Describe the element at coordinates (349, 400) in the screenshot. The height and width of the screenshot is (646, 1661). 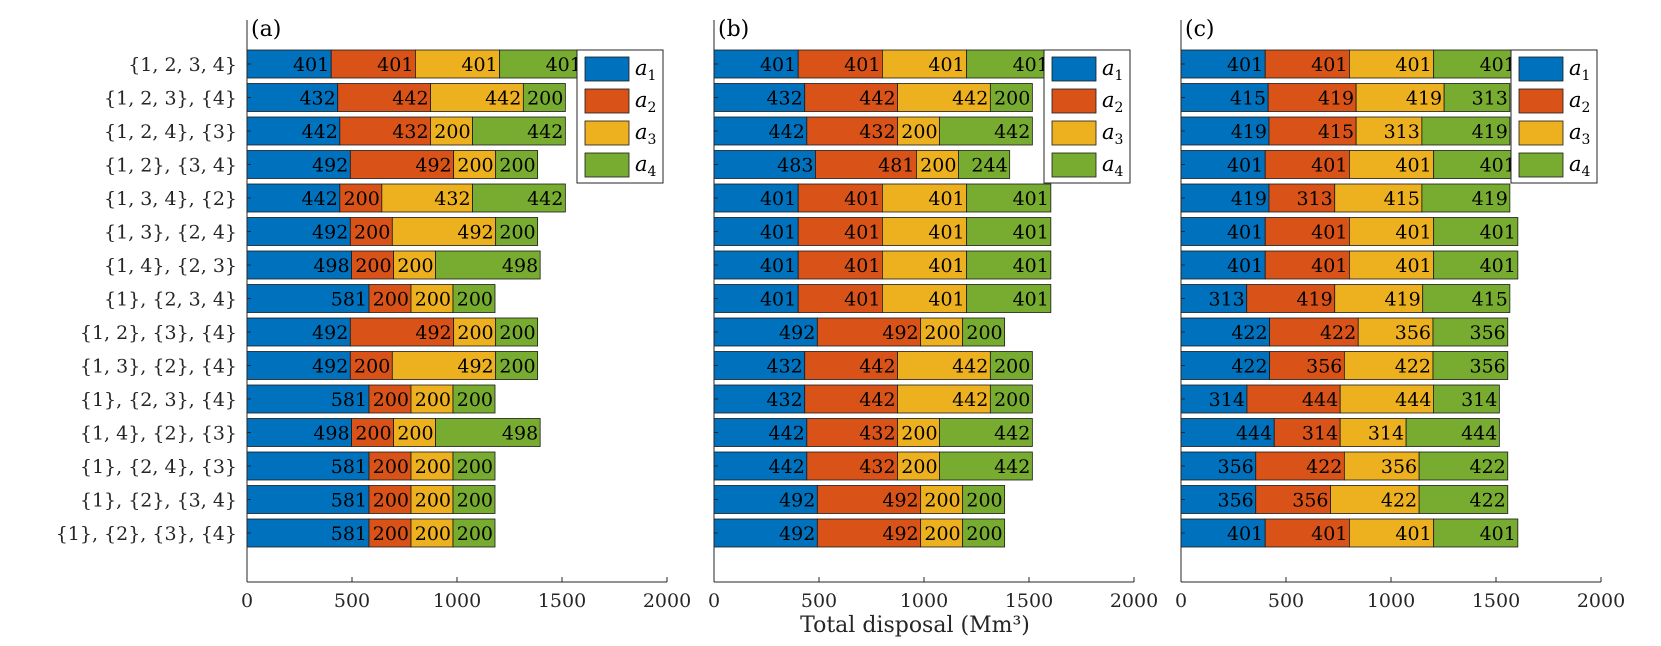
I see `bar-value-label: 581` at that location.